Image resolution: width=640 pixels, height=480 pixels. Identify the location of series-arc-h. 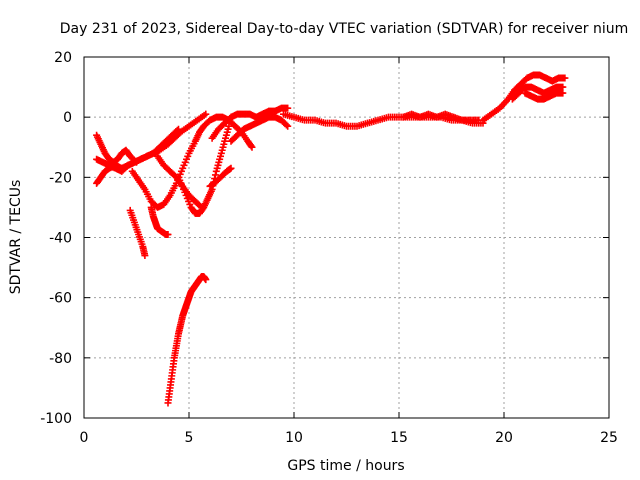
(187, 340).